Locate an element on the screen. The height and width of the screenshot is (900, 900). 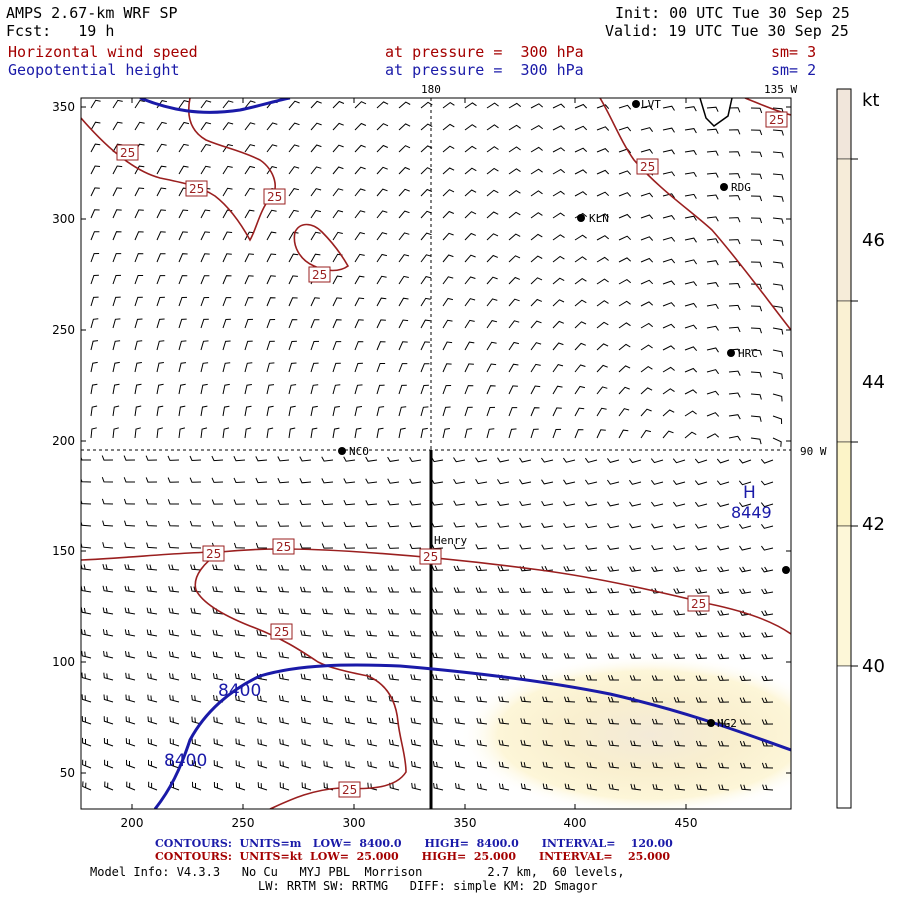
station-dot-nco is located at coordinates (342, 451).